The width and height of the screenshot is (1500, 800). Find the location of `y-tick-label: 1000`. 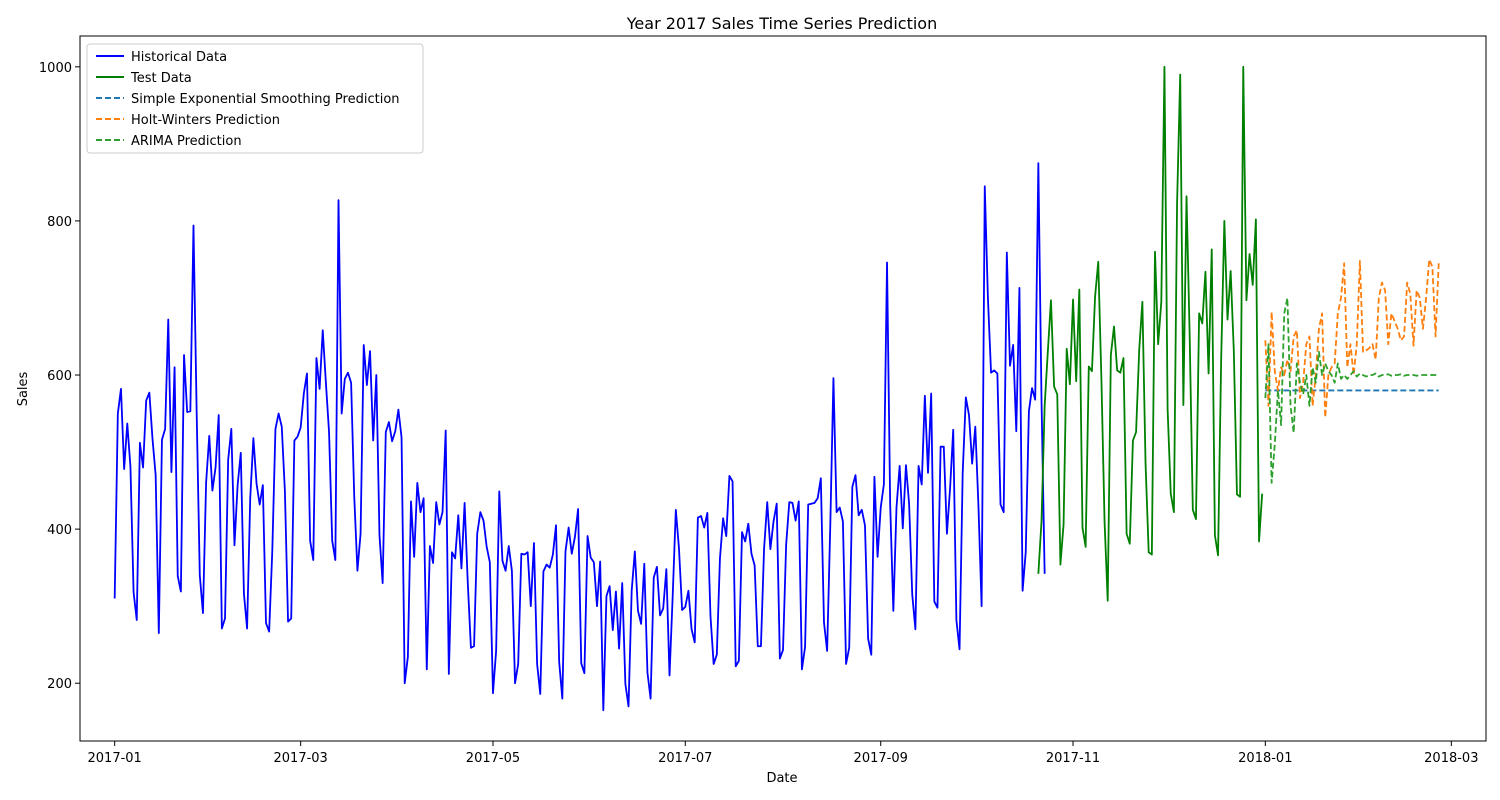

y-tick-label: 1000 is located at coordinates (55, 68).